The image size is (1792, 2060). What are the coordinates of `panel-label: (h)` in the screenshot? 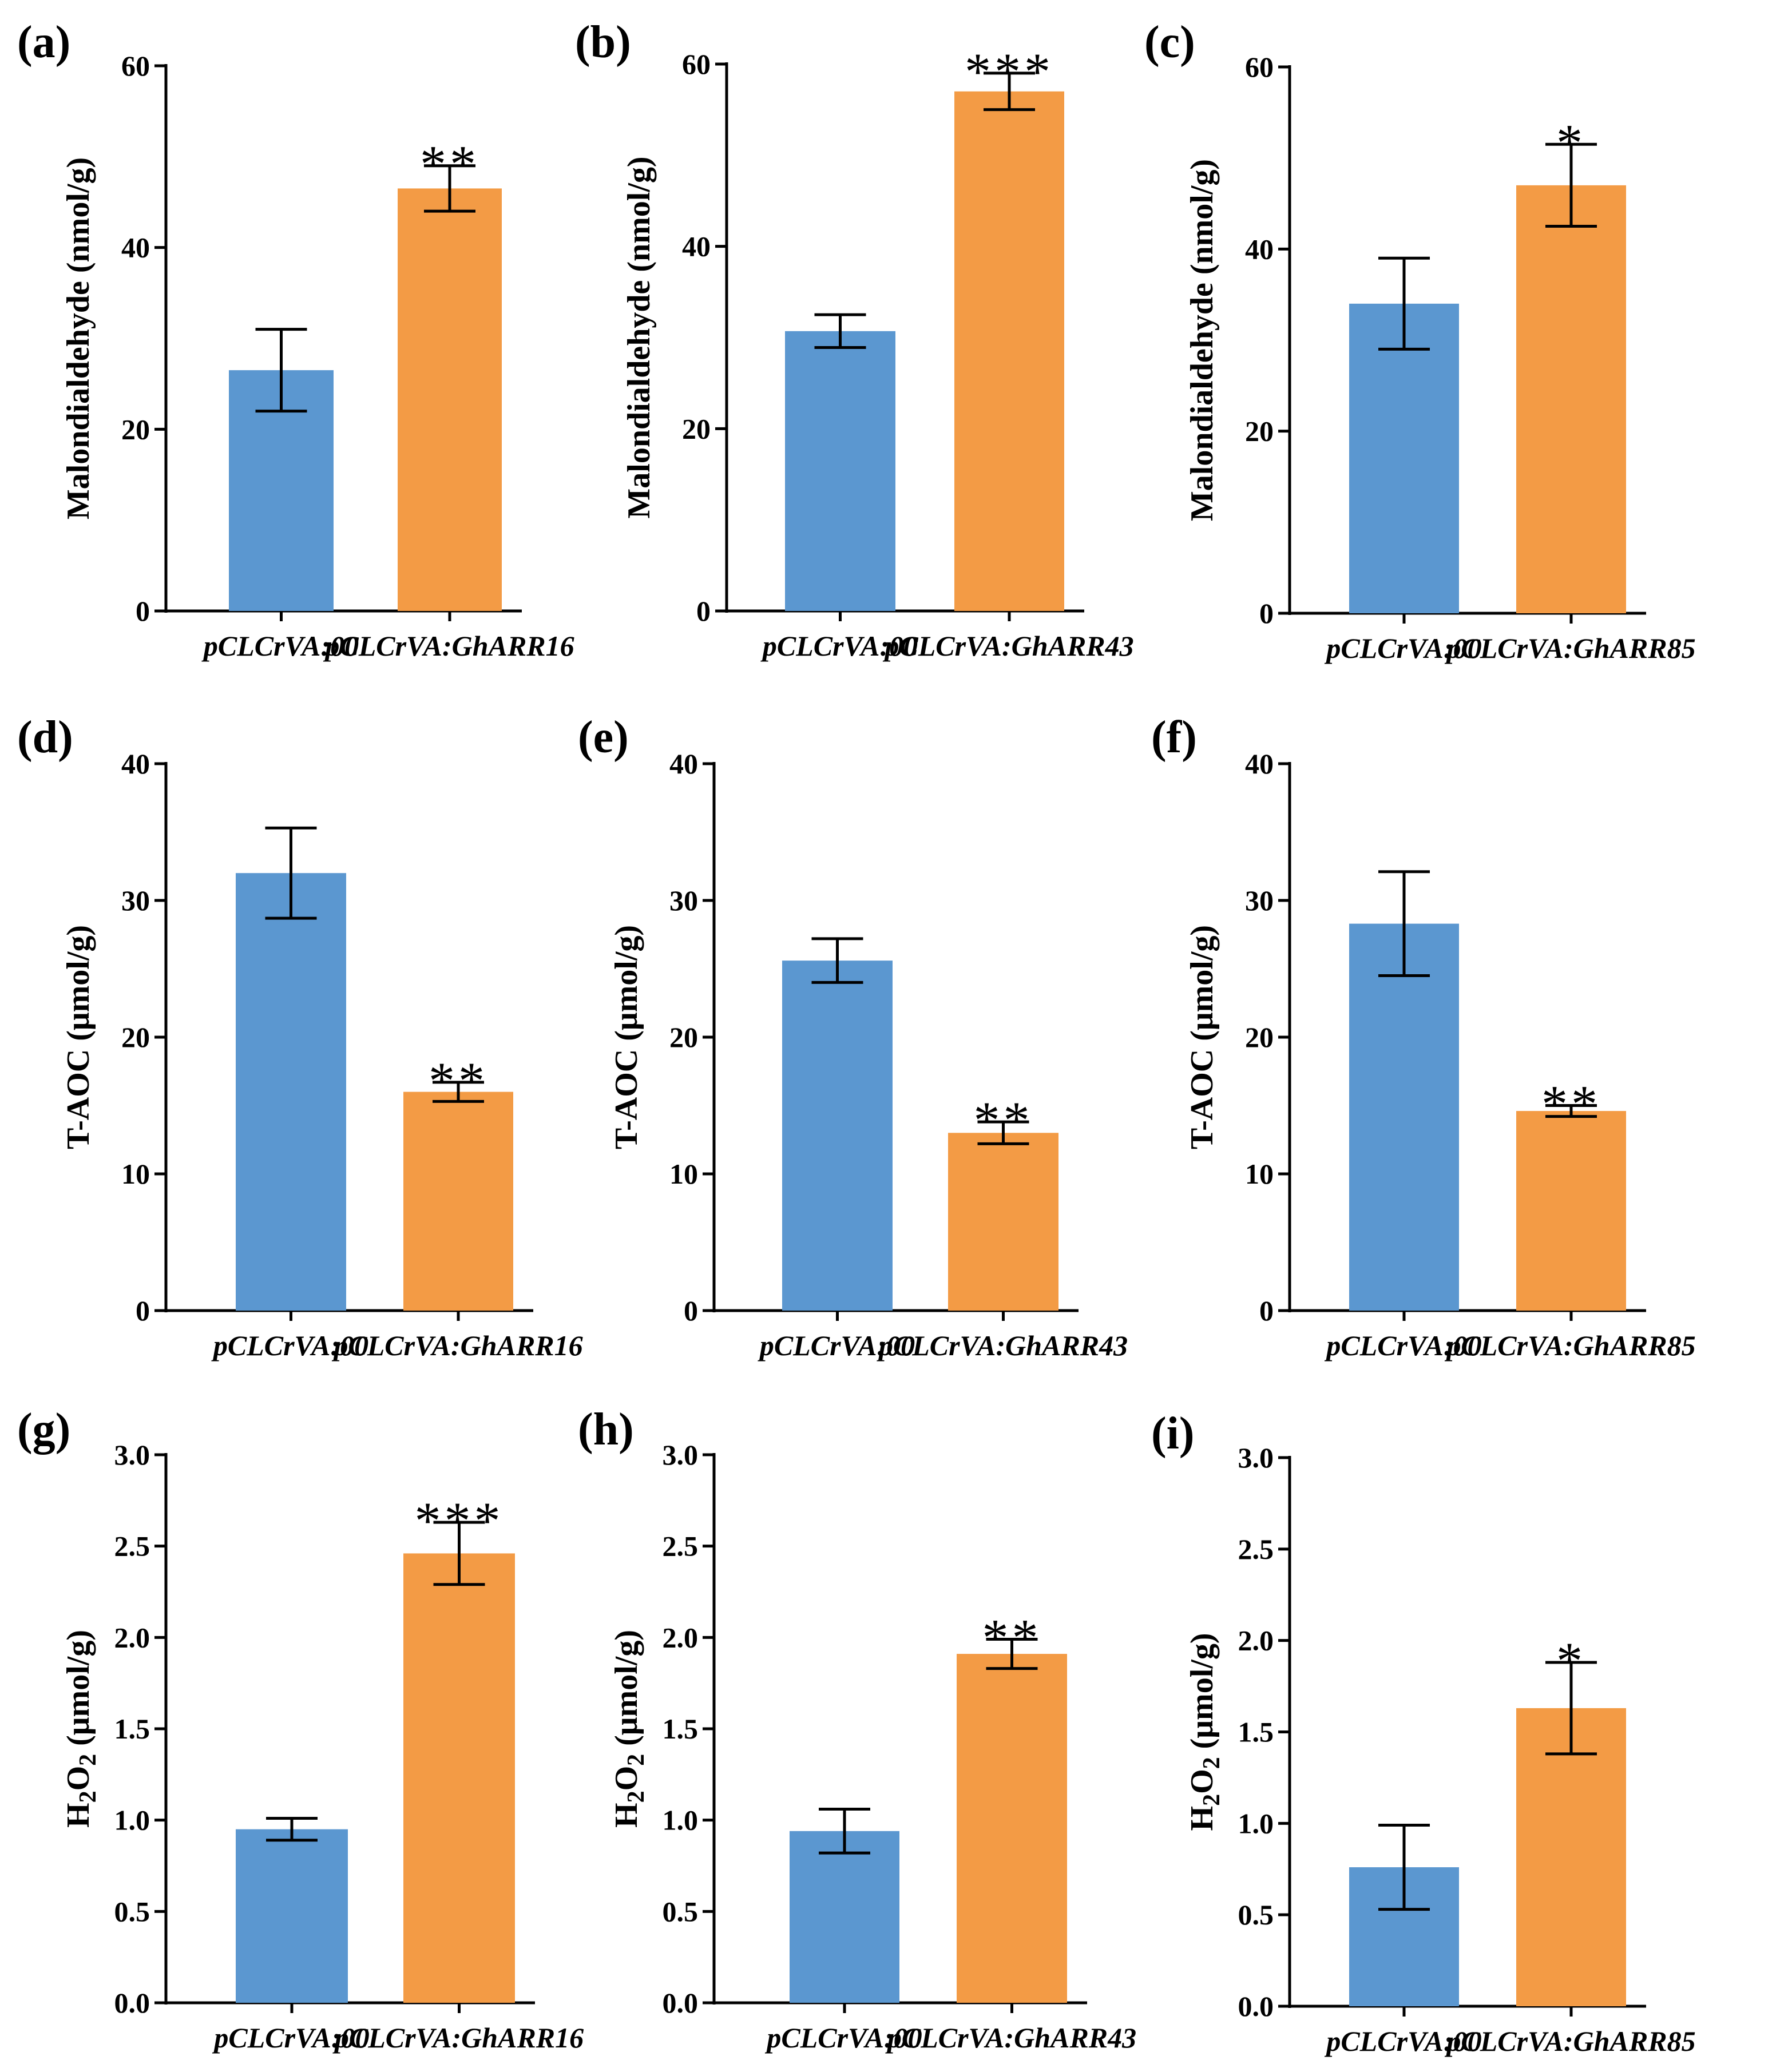 It's located at (606, 1429).